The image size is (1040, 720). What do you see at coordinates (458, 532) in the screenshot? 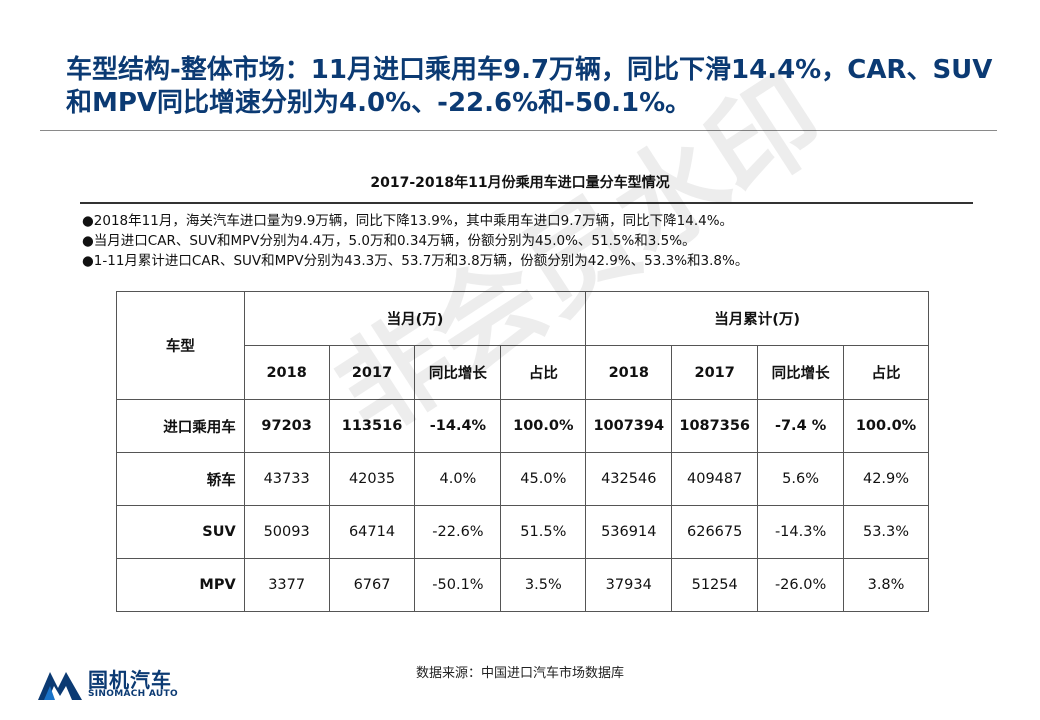
I see `cell-monthly-yoy: -22.6%` at bounding box center [458, 532].